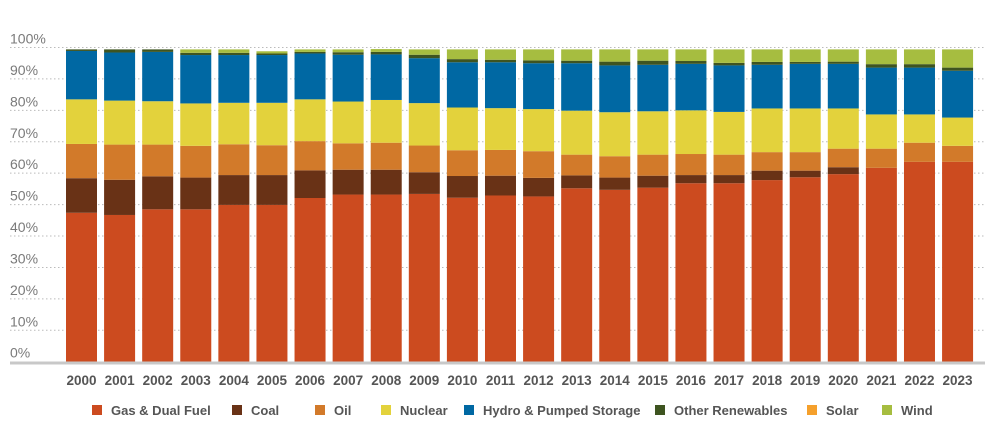 The image size is (1000, 448). Describe the element at coordinates (151, 410) in the screenshot. I see `legend-item: Gas & Dual Fuel` at that location.